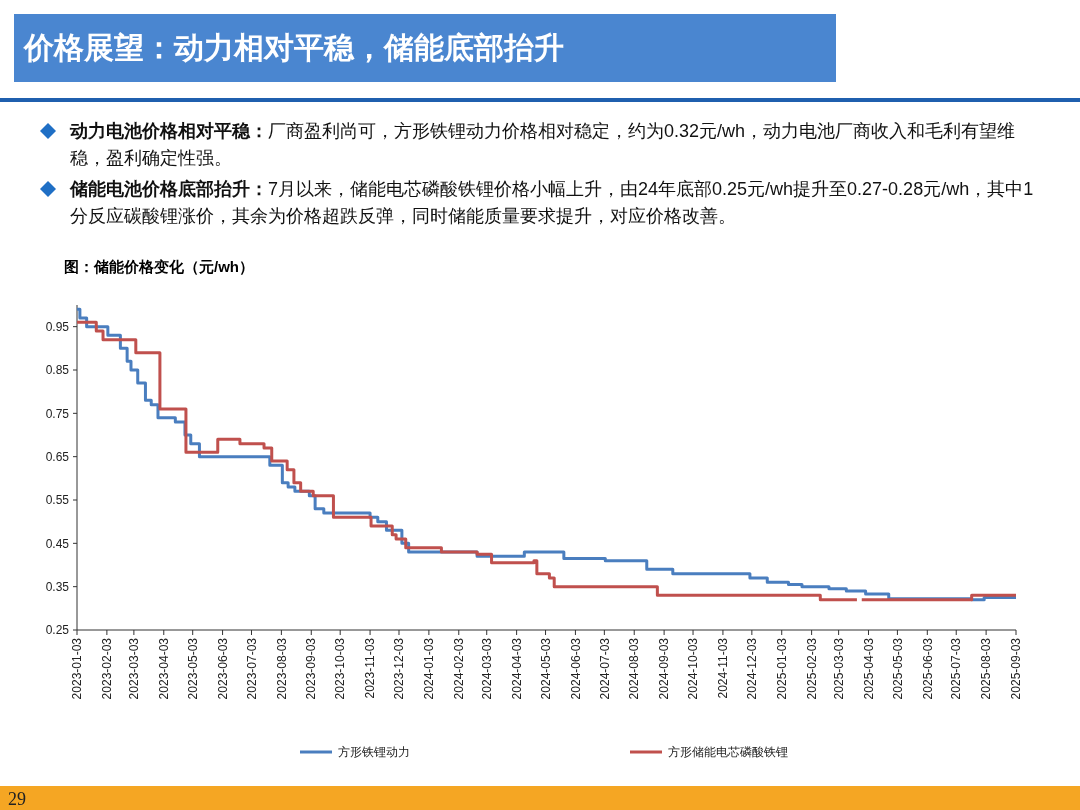 The image size is (1080, 810). Describe the element at coordinates (399, 668) in the screenshot. I see `x-tick-label: 2023-12-03` at that location.